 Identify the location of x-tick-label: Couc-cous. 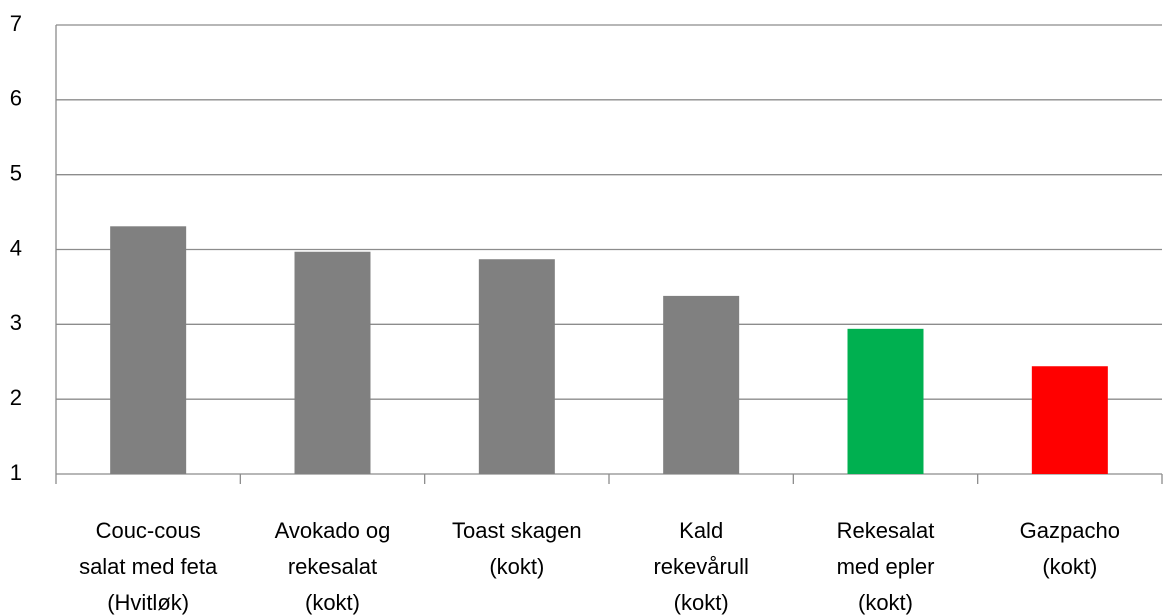
(148, 530).